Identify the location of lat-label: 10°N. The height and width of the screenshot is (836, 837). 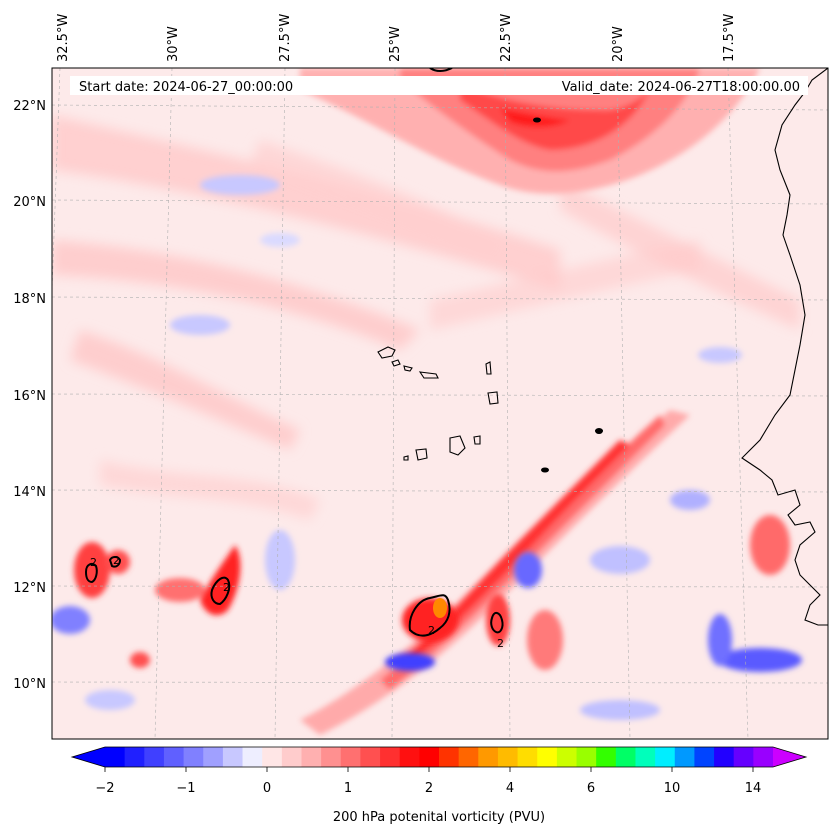
(29, 684).